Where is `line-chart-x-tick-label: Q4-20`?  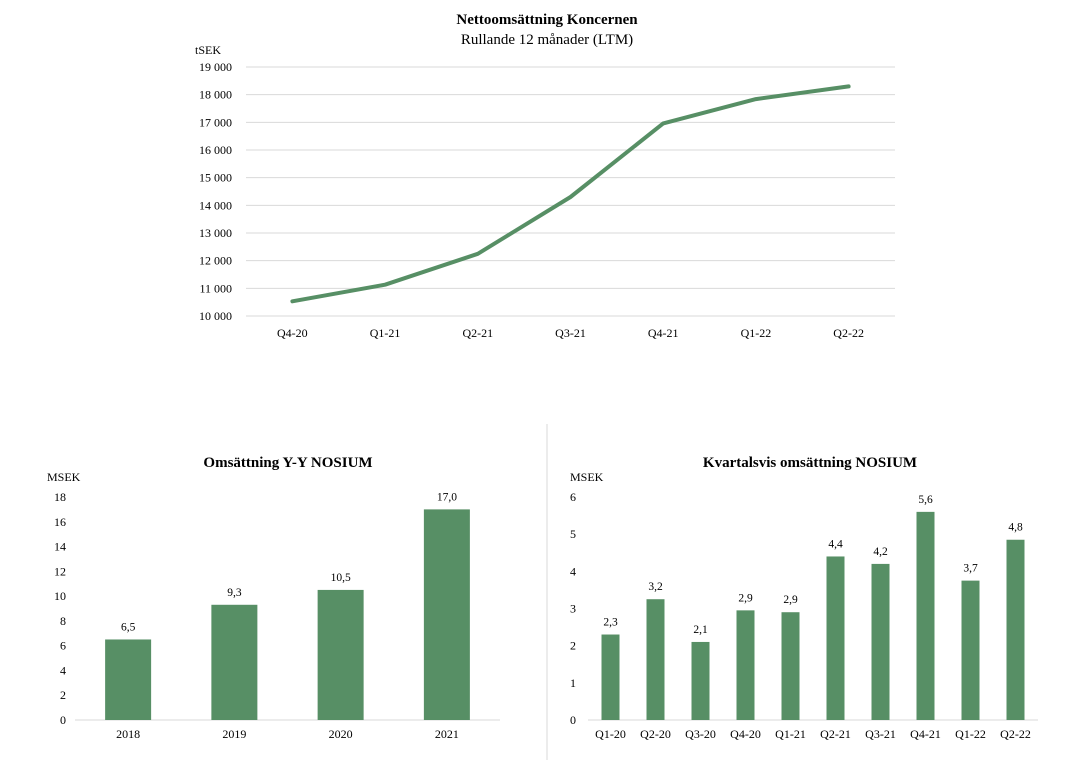
line-chart-x-tick-label: Q4-20 is located at coordinates (292, 333).